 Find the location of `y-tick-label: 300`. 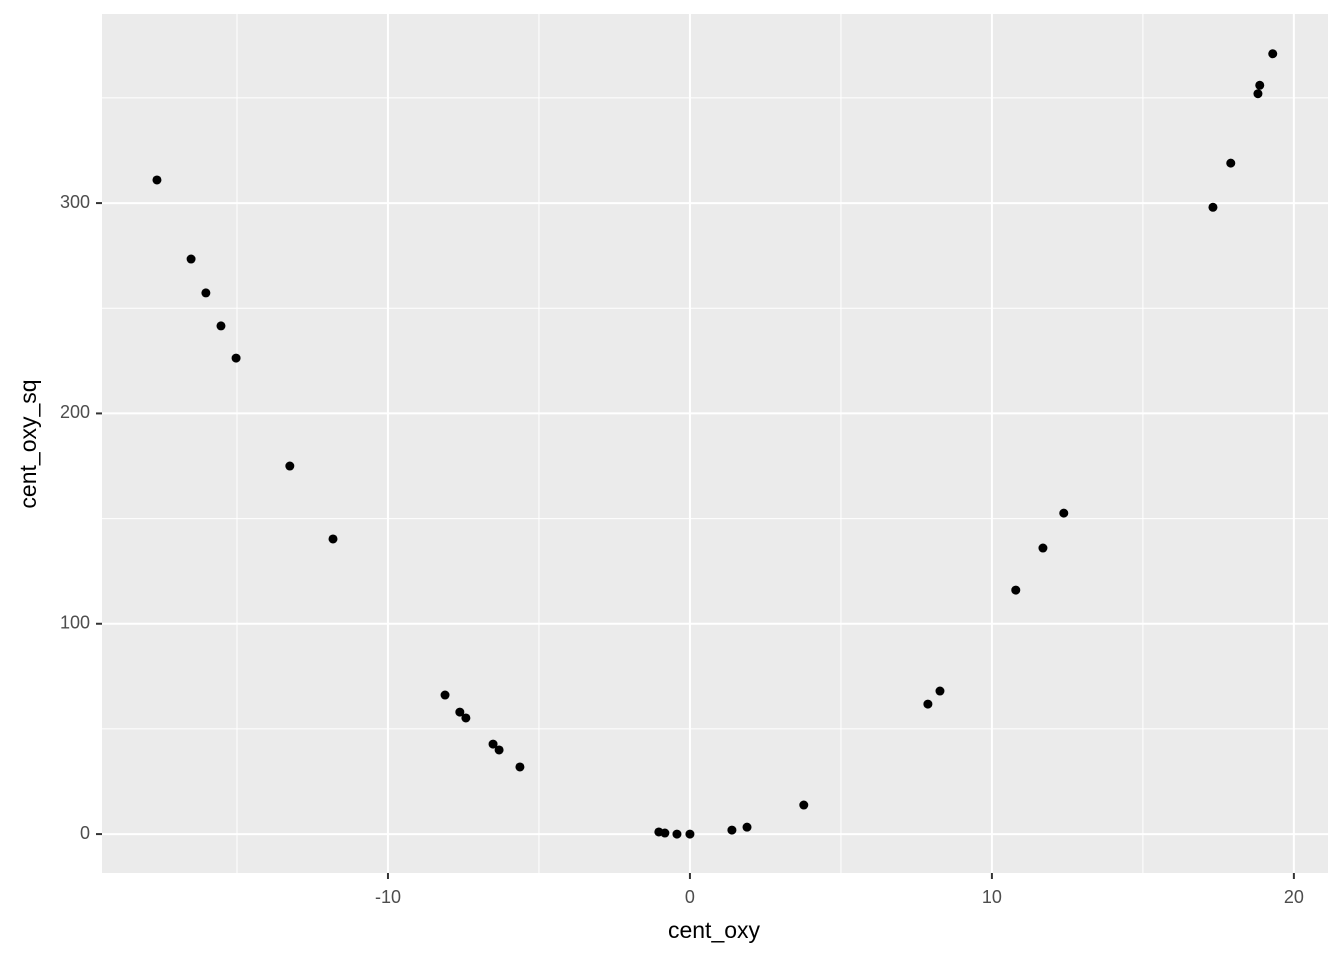

y-tick-label: 300 is located at coordinates (75, 202).